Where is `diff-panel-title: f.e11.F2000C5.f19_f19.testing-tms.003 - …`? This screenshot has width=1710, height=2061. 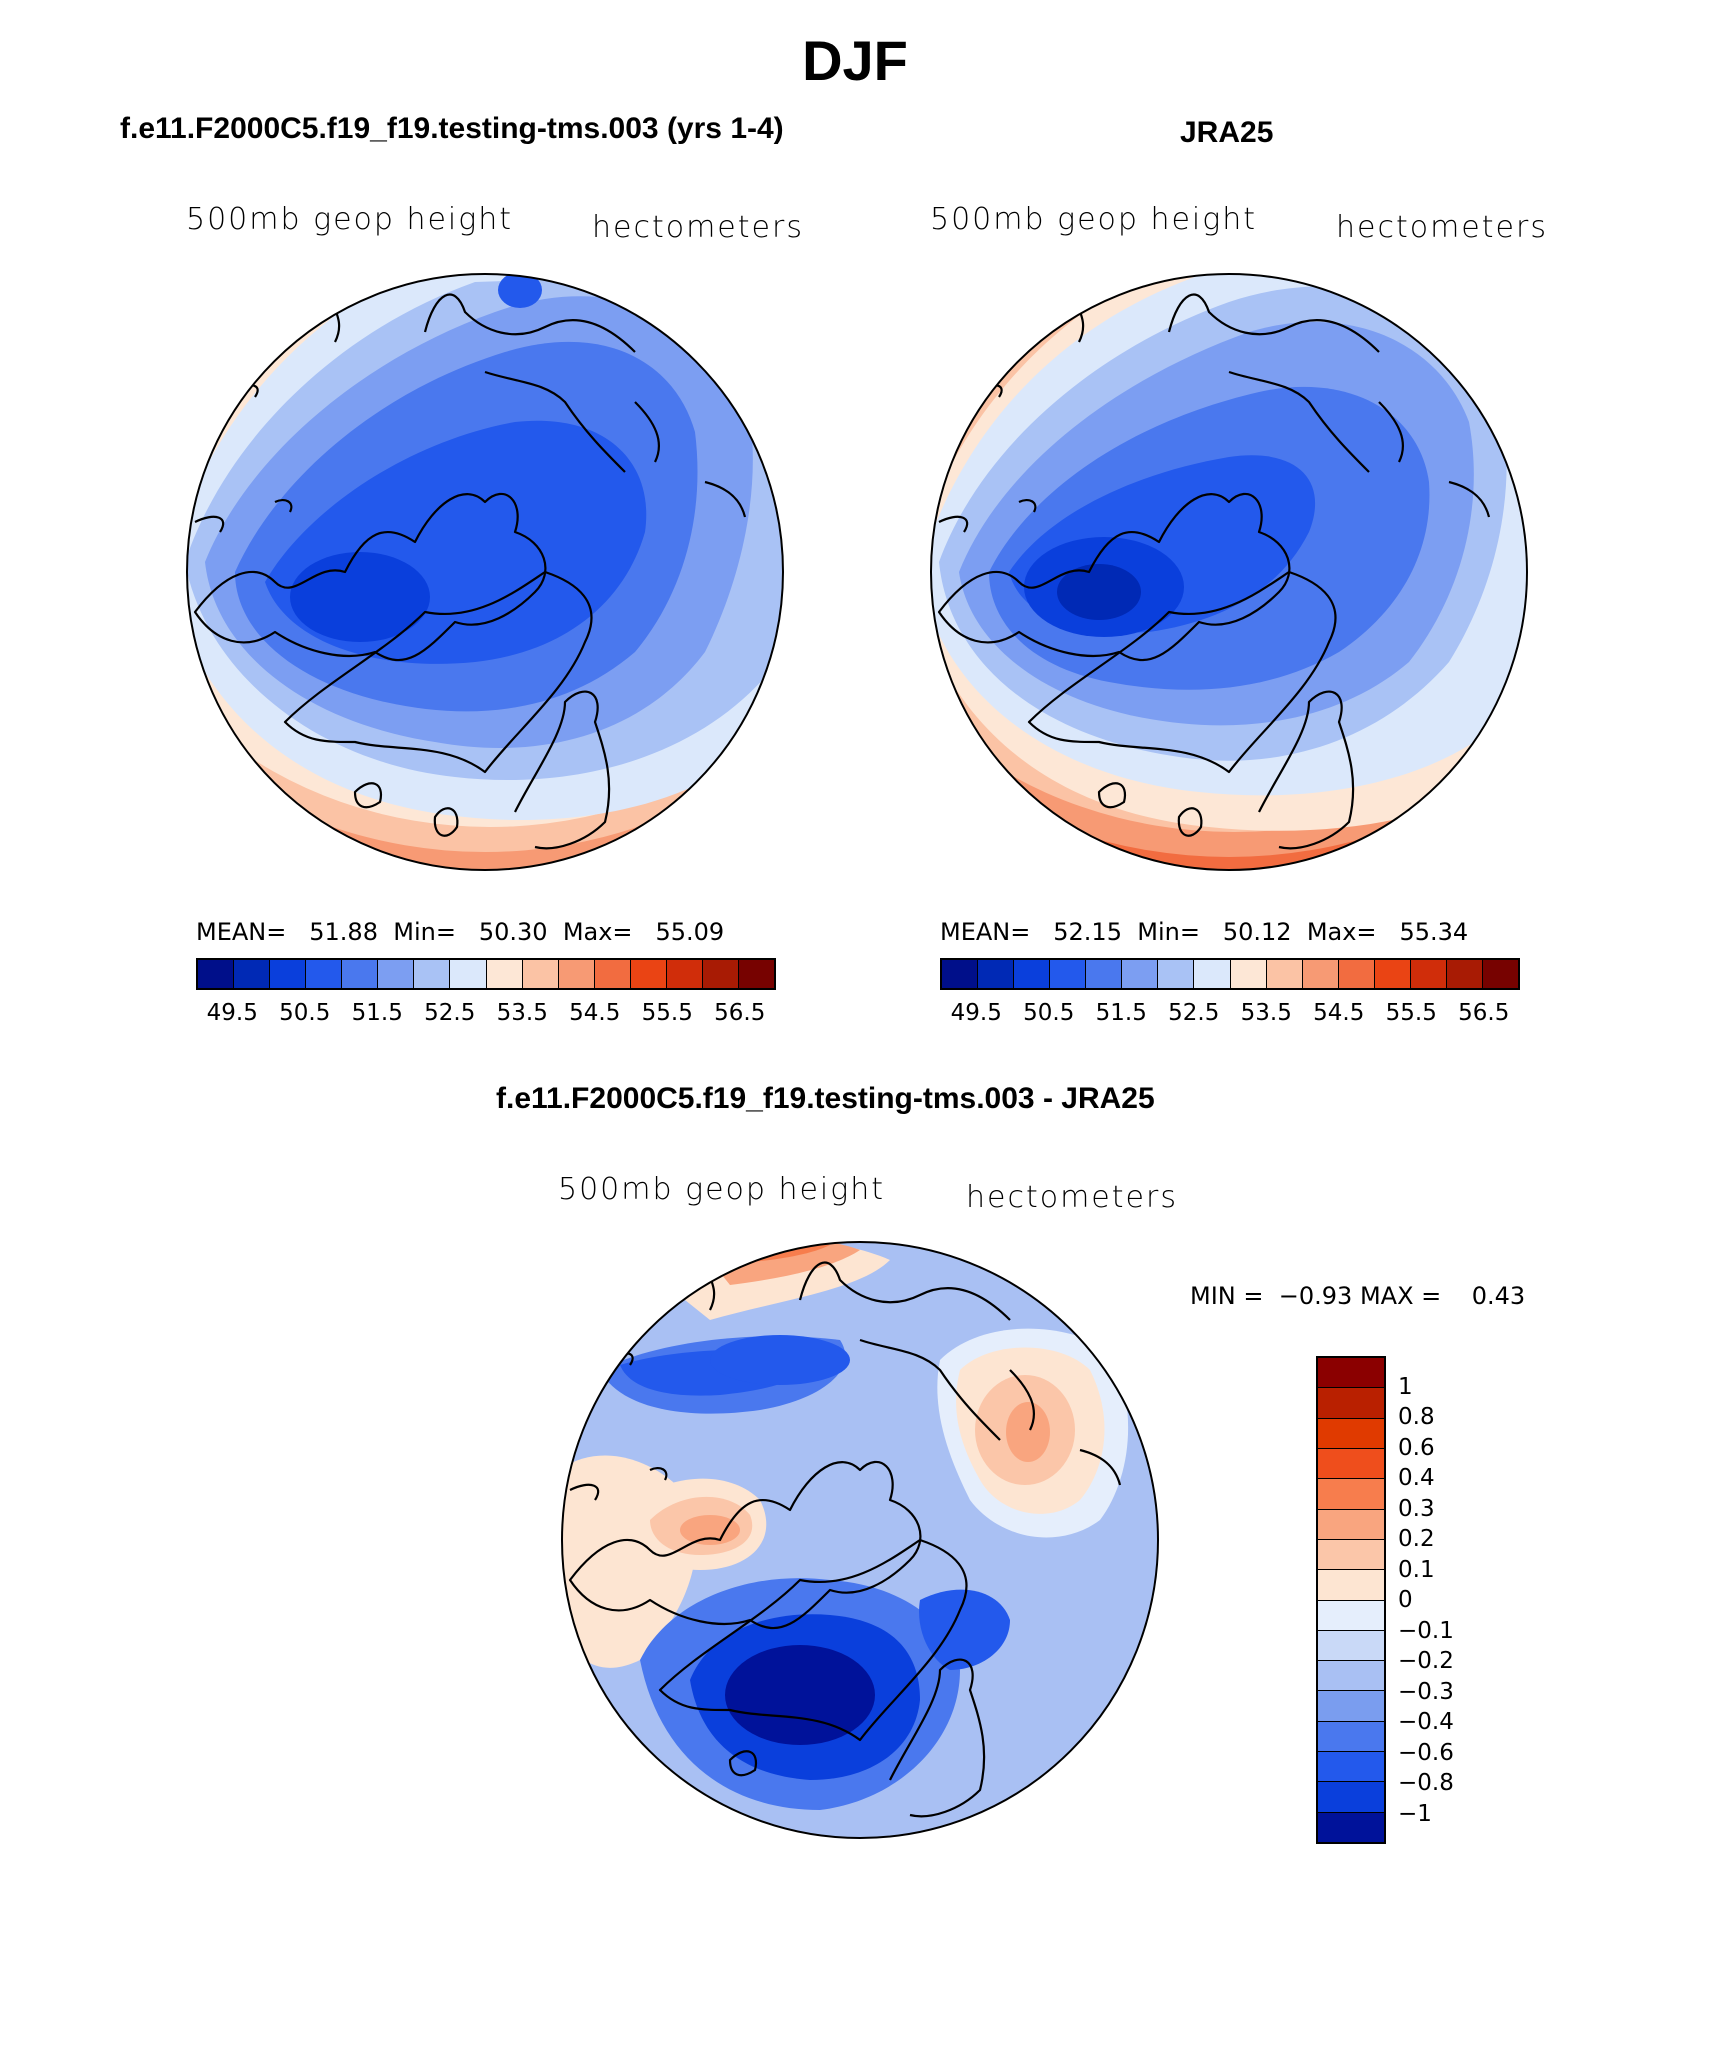
diff-panel-title: f.e11.F2000C5.f19_f19.testing-tms.003 - … is located at coordinates (825, 1098).